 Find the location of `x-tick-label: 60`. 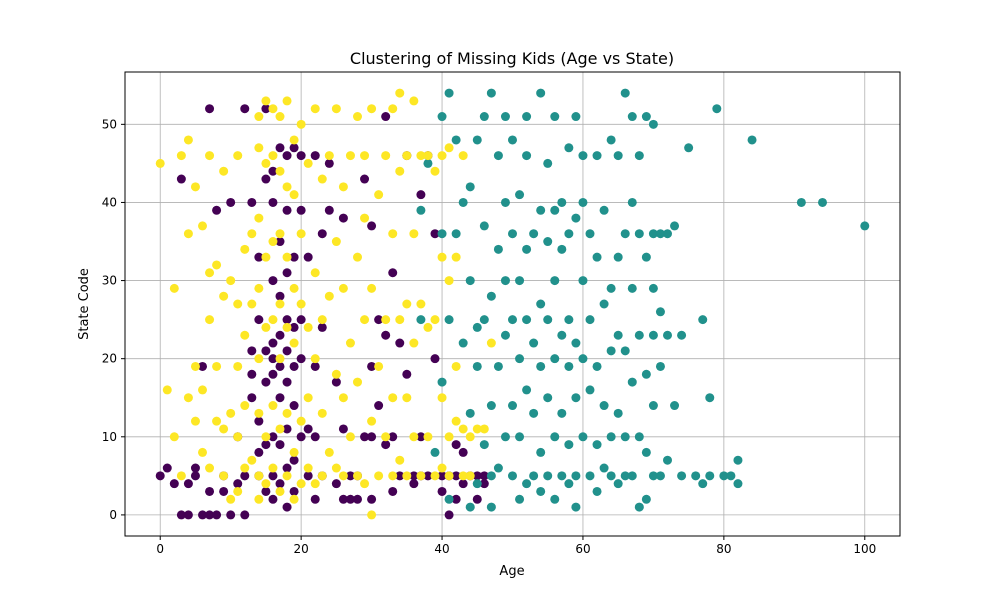

x-tick-label: 60 is located at coordinates (582, 549).